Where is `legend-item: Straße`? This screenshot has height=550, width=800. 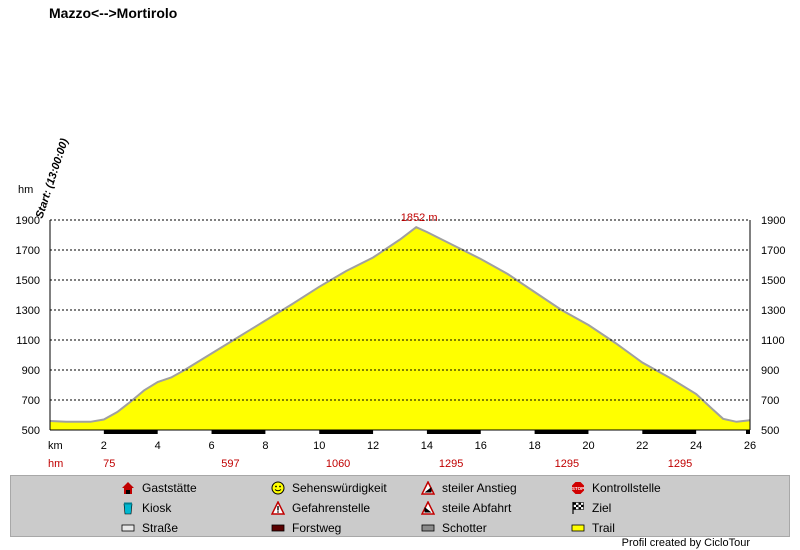 legend-item: Straße is located at coordinates (149, 528).